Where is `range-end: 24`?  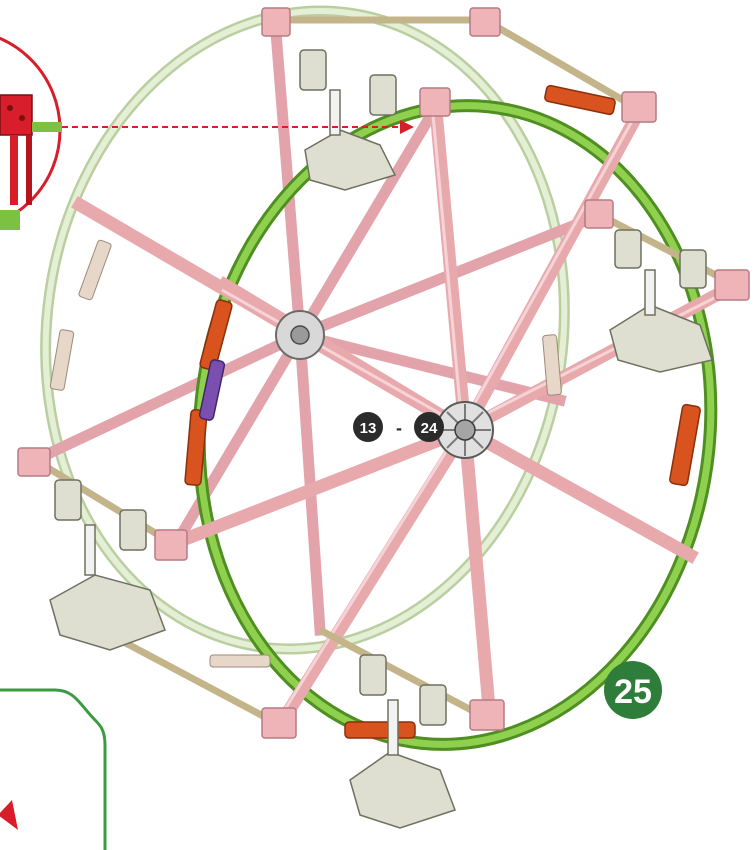 range-end: 24 is located at coordinates (429, 428).